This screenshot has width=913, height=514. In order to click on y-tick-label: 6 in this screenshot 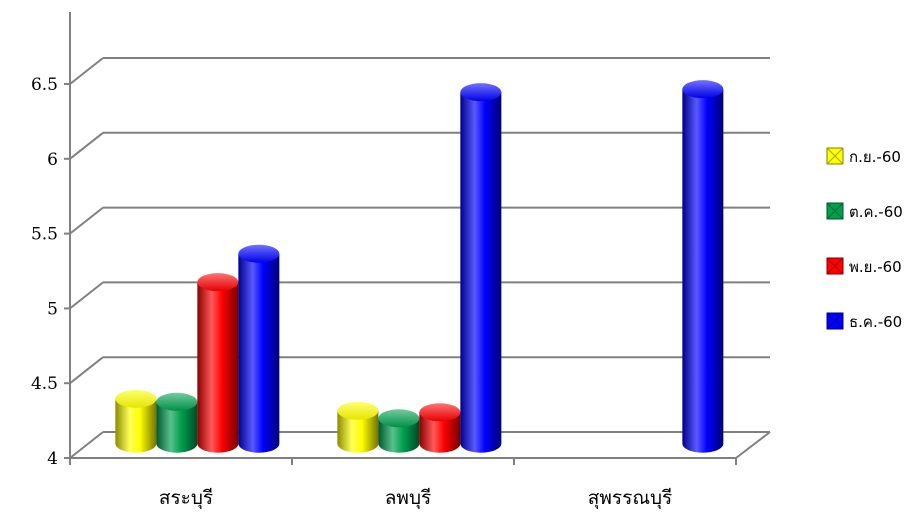, I will do `click(52, 160)`.